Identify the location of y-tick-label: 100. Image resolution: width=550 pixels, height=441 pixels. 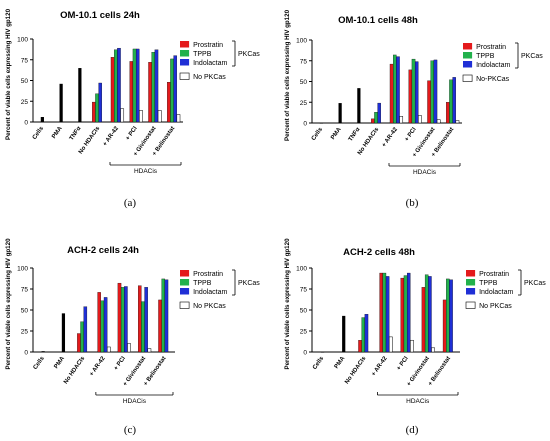
(22, 269).